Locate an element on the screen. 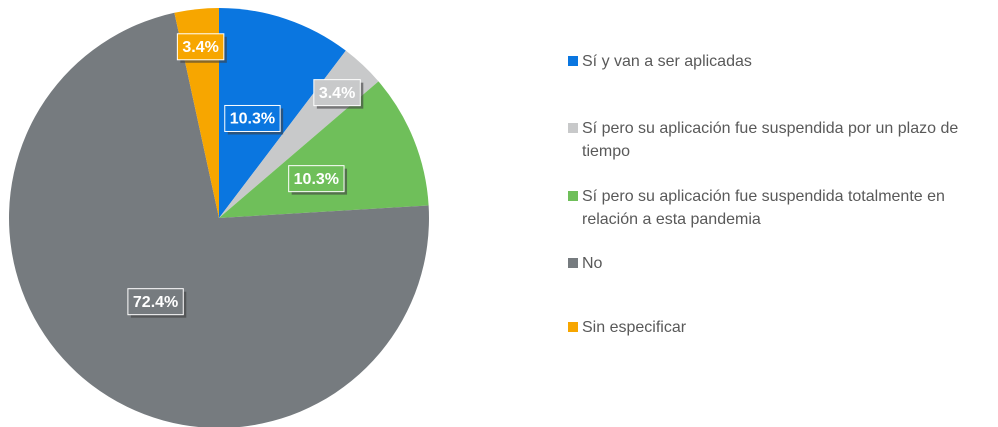 The height and width of the screenshot is (427, 998). legend-label: Sí y van a ser aplicadas is located at coordinates (667, 61).